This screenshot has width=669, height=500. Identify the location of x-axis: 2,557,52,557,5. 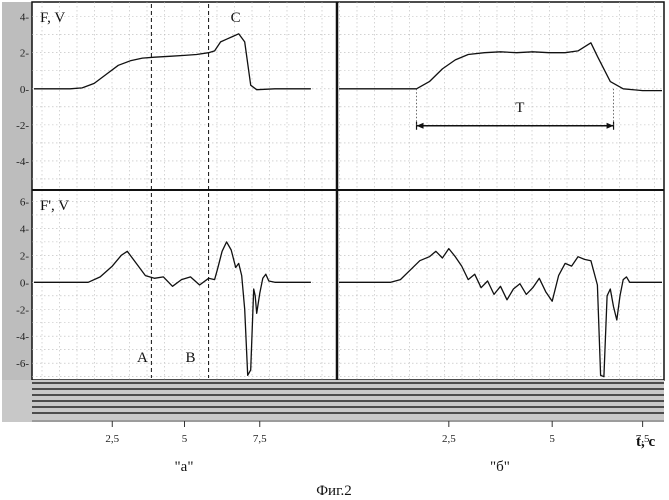
(377, 433).